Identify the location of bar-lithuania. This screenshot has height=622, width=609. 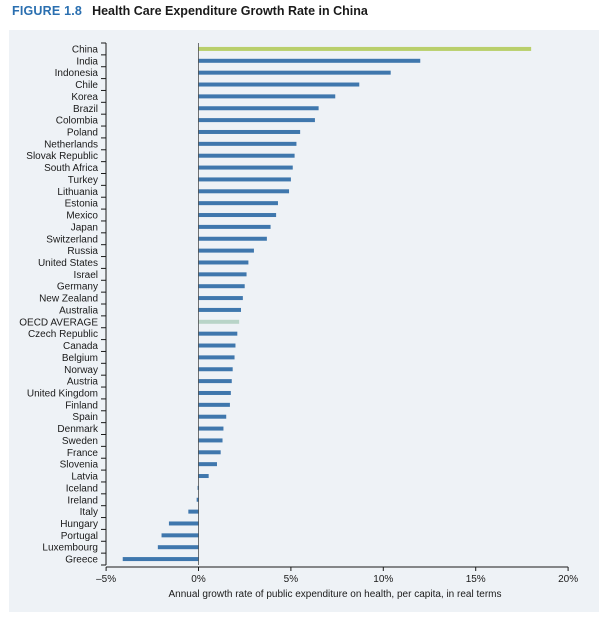
(244, 191).